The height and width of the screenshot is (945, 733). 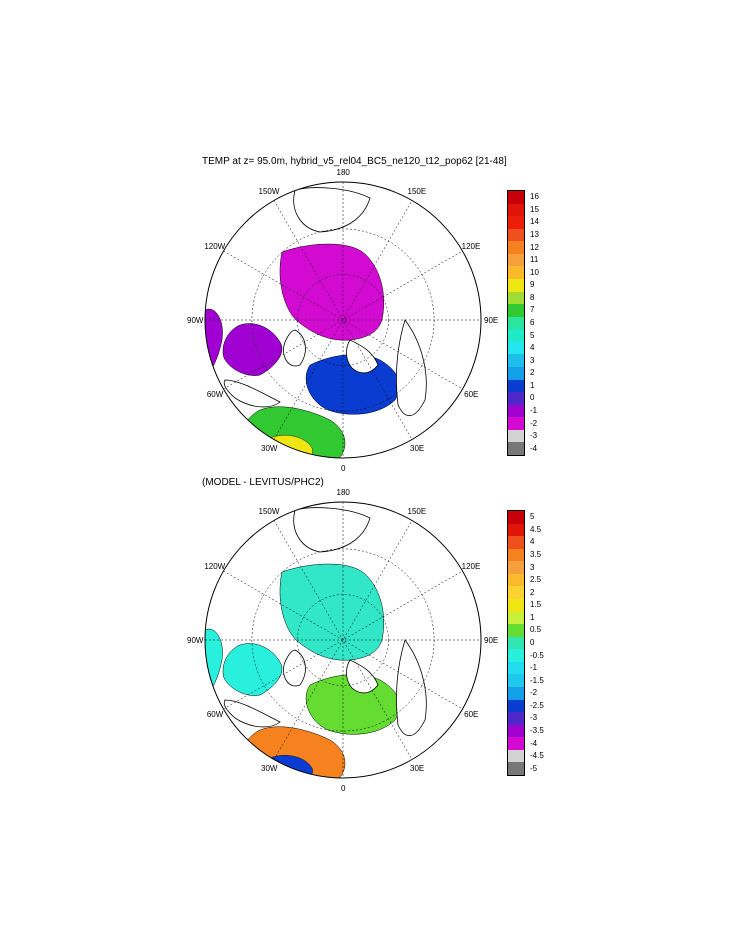 I want to click on colorbar-label: 6, so click(x=532, y=322).